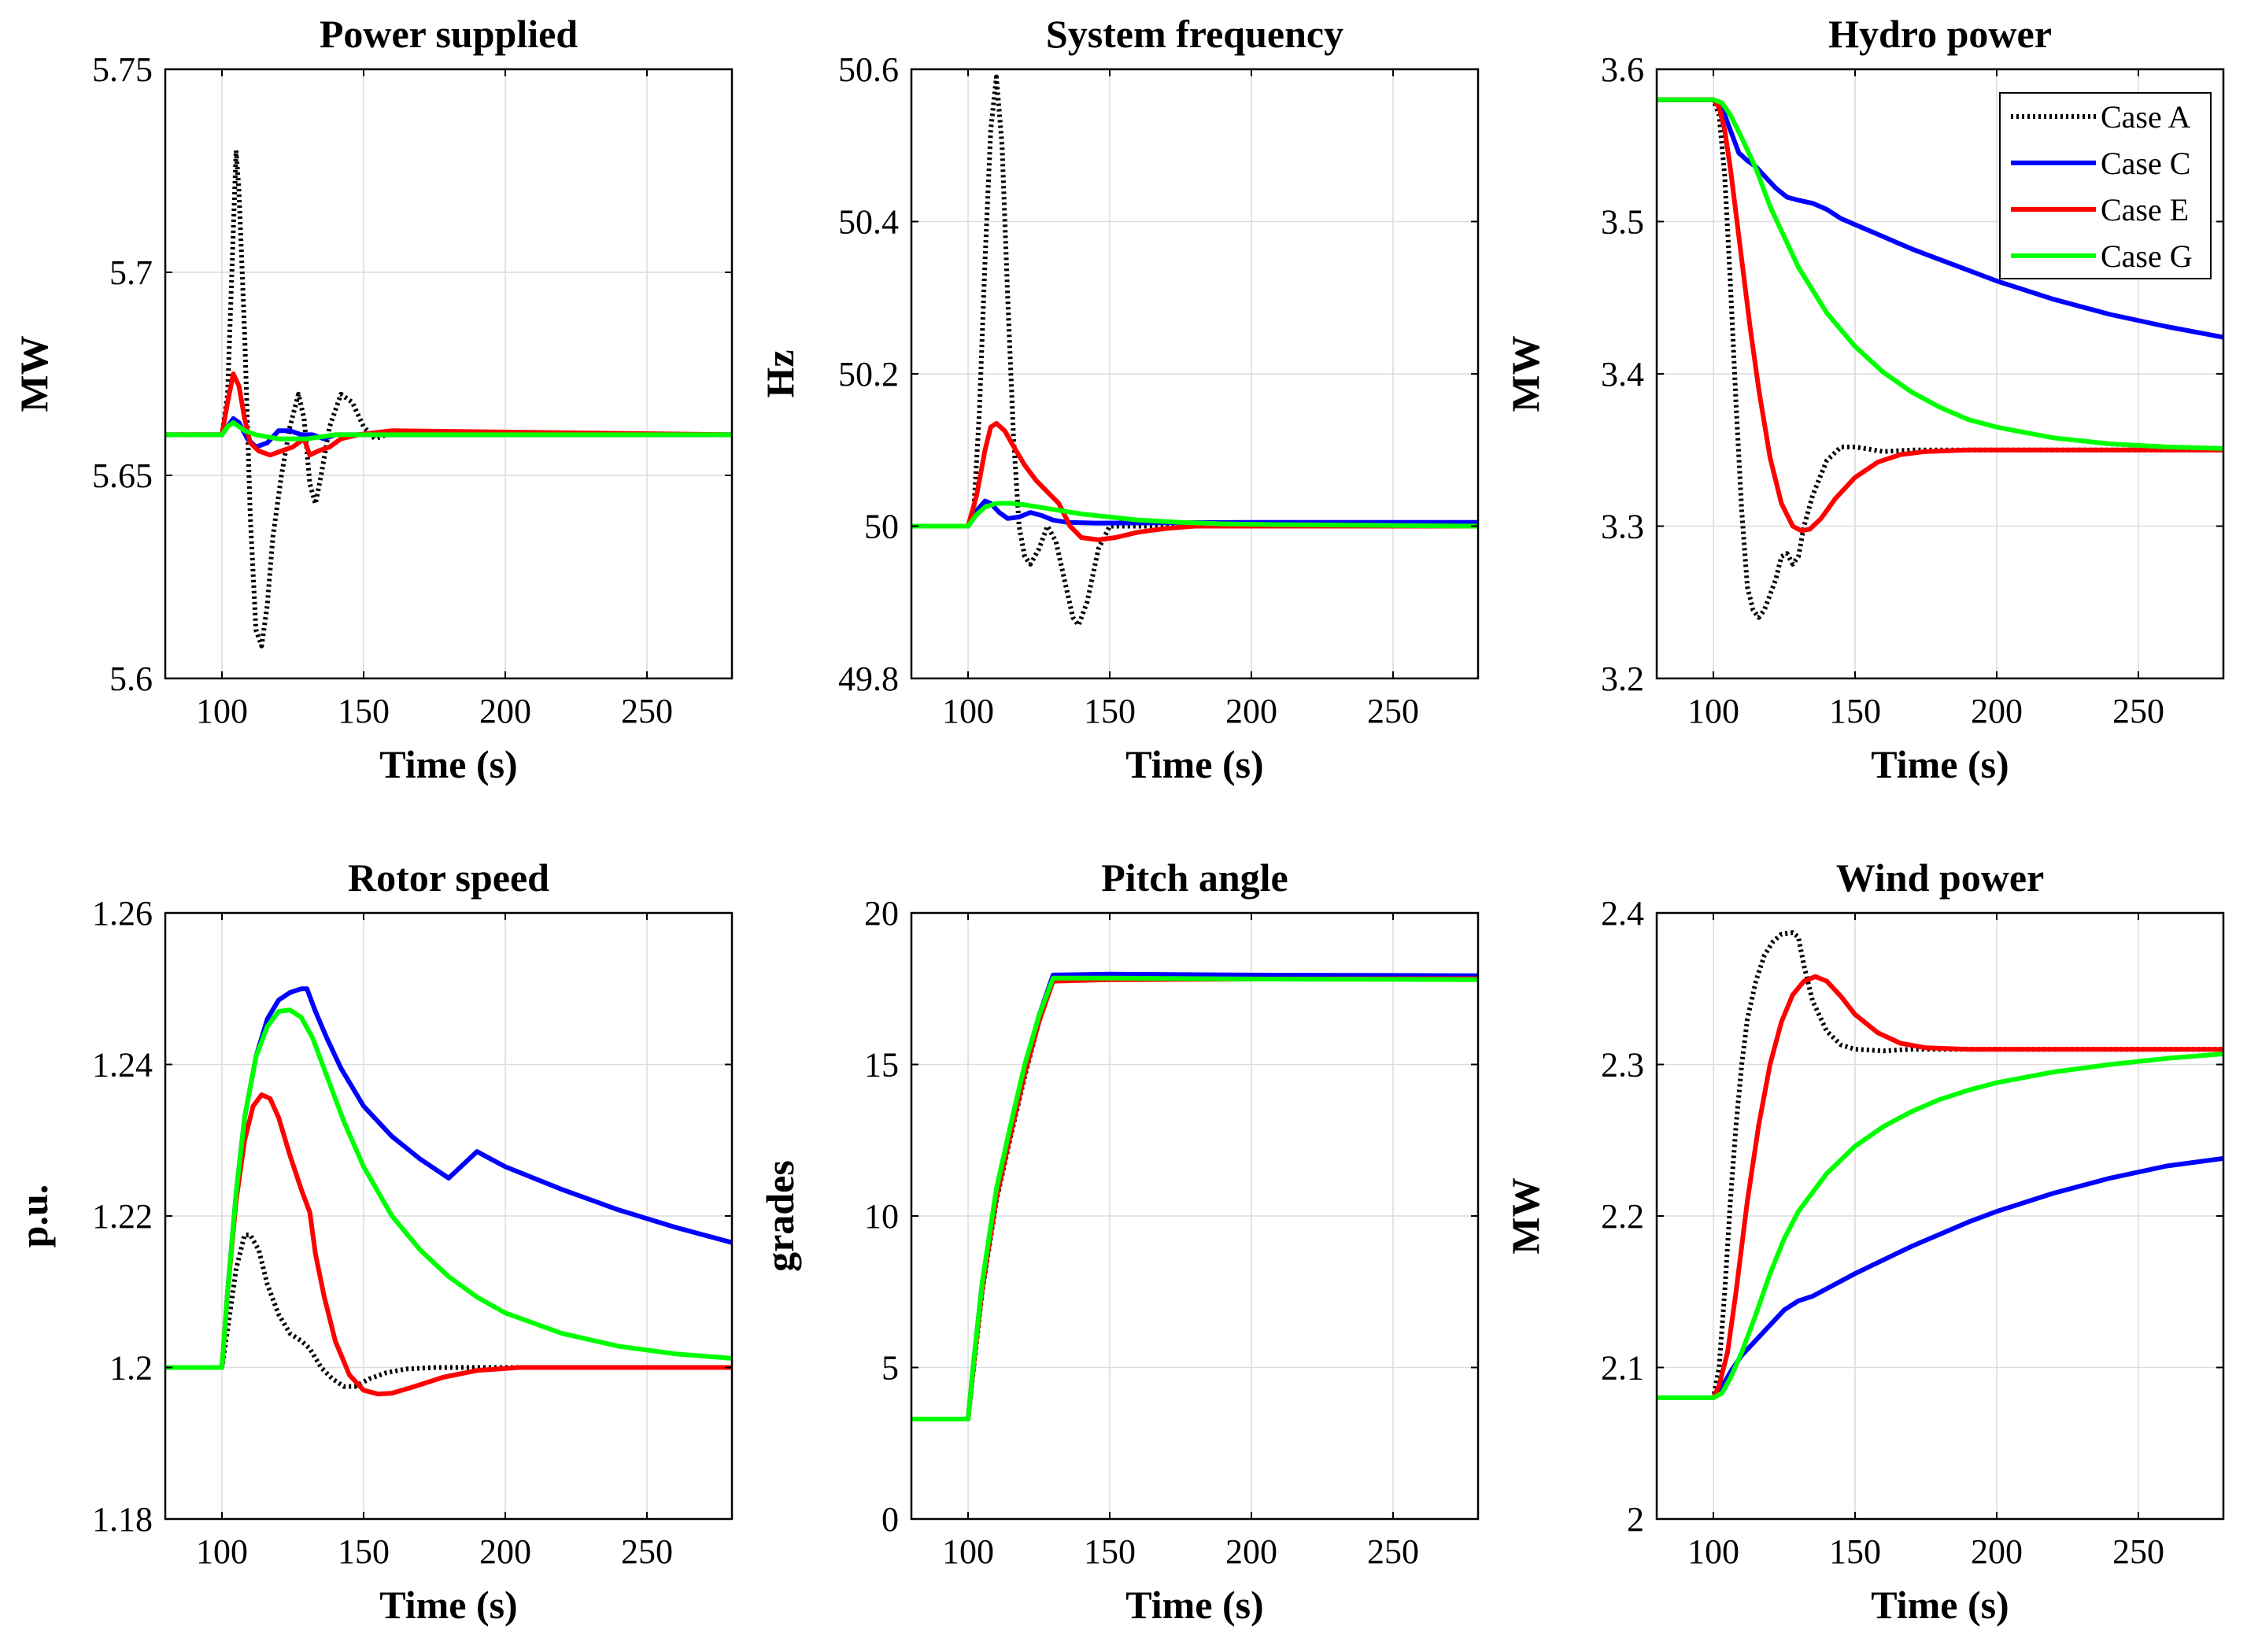 This screenshot has width=2247, height=1652. I want to click on y-tick-label: 50.6, so click(868, 70).